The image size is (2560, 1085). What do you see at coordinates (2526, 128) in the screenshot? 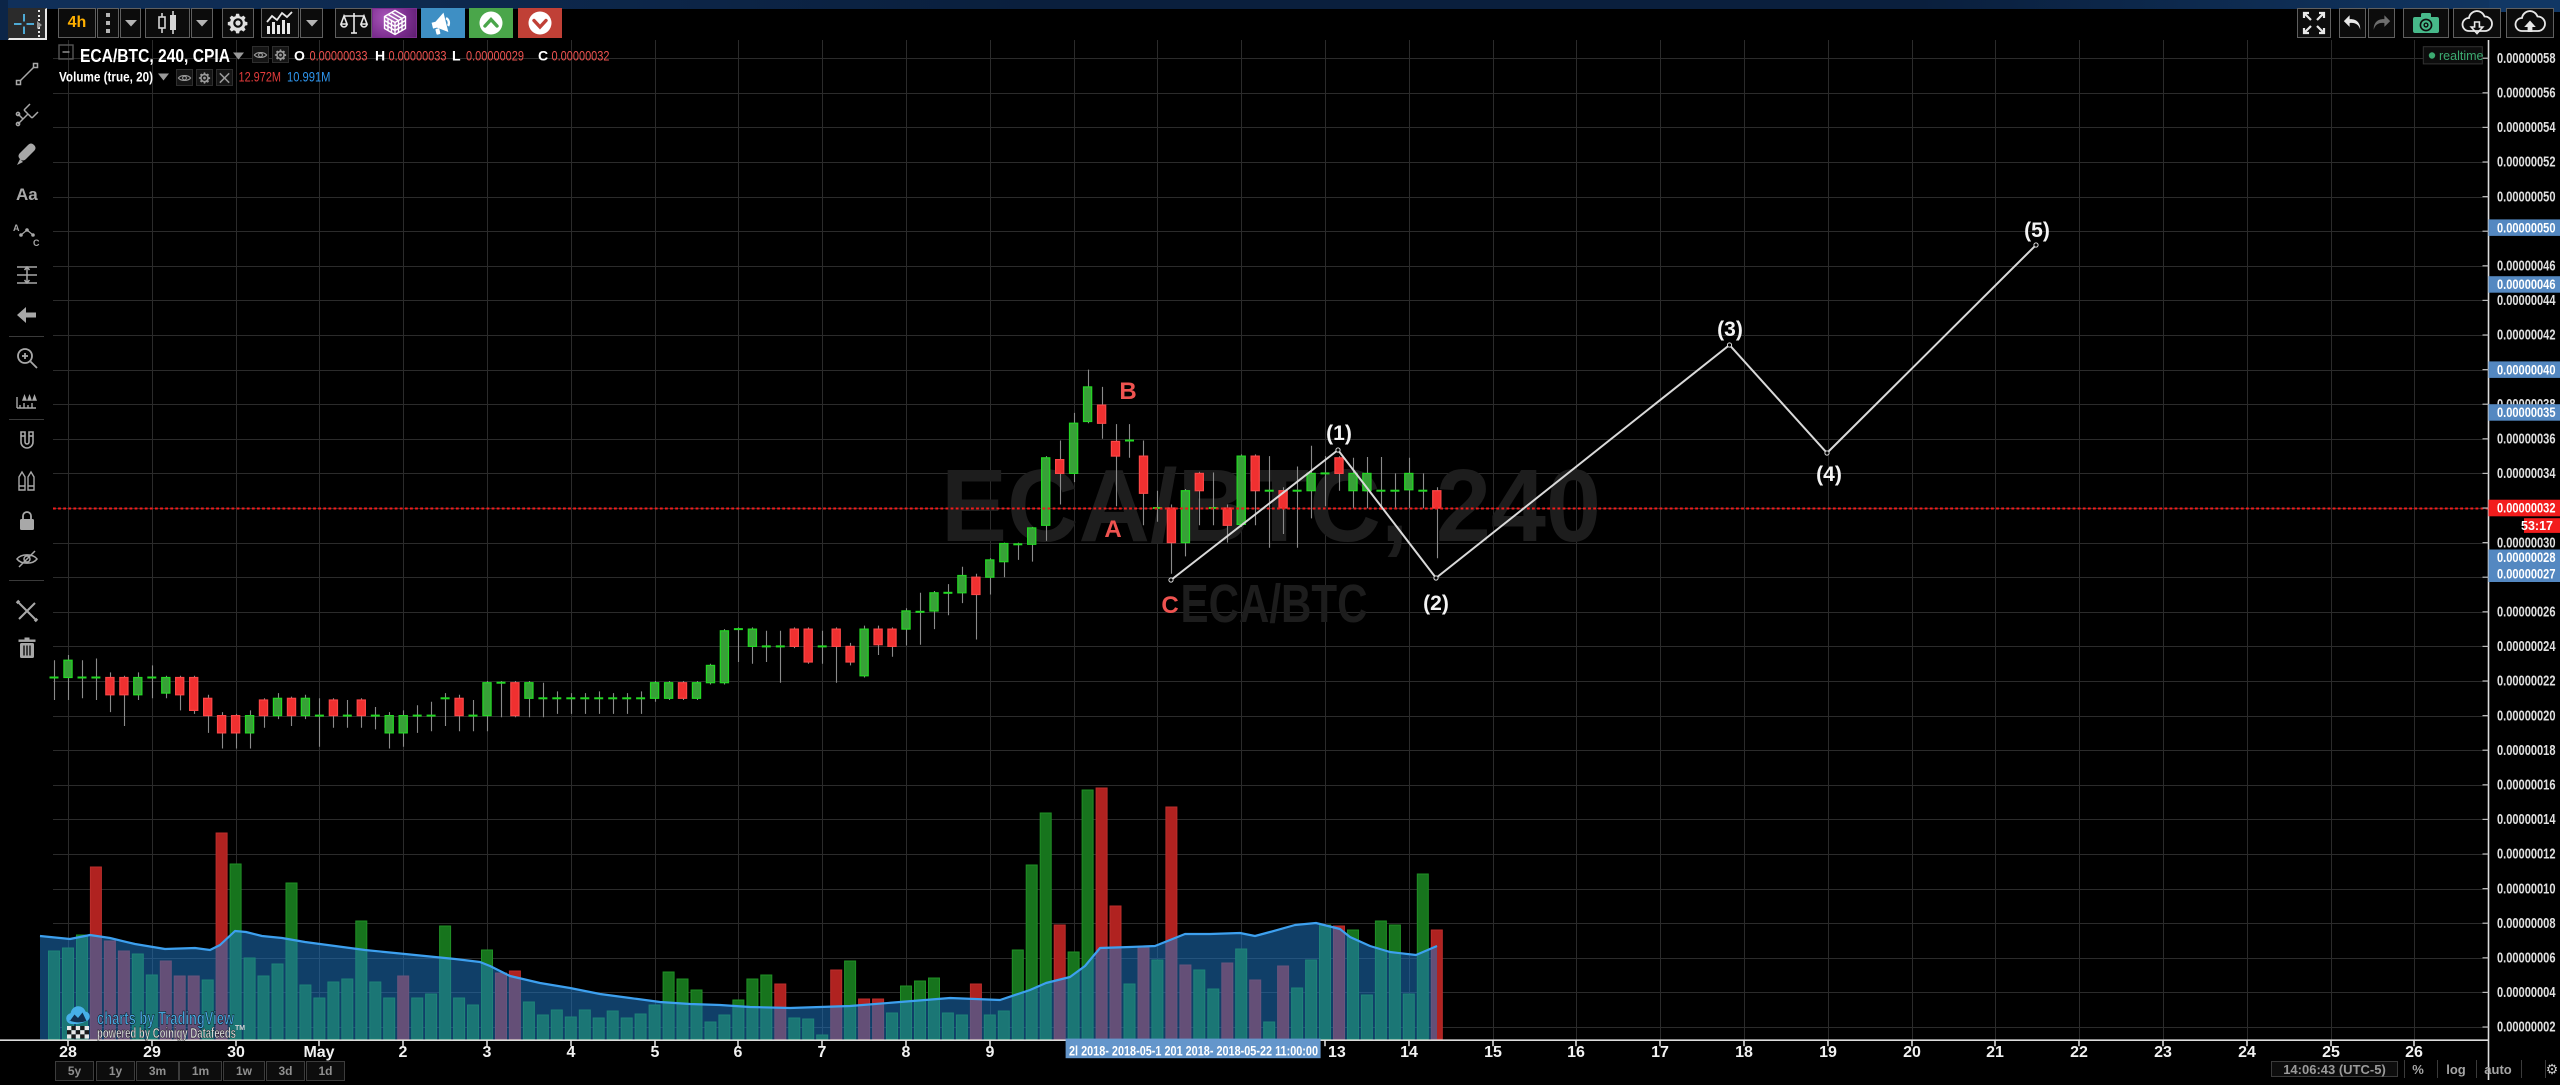
I see `svg-text: 0.00000054` at bounding box center [2526, 128].